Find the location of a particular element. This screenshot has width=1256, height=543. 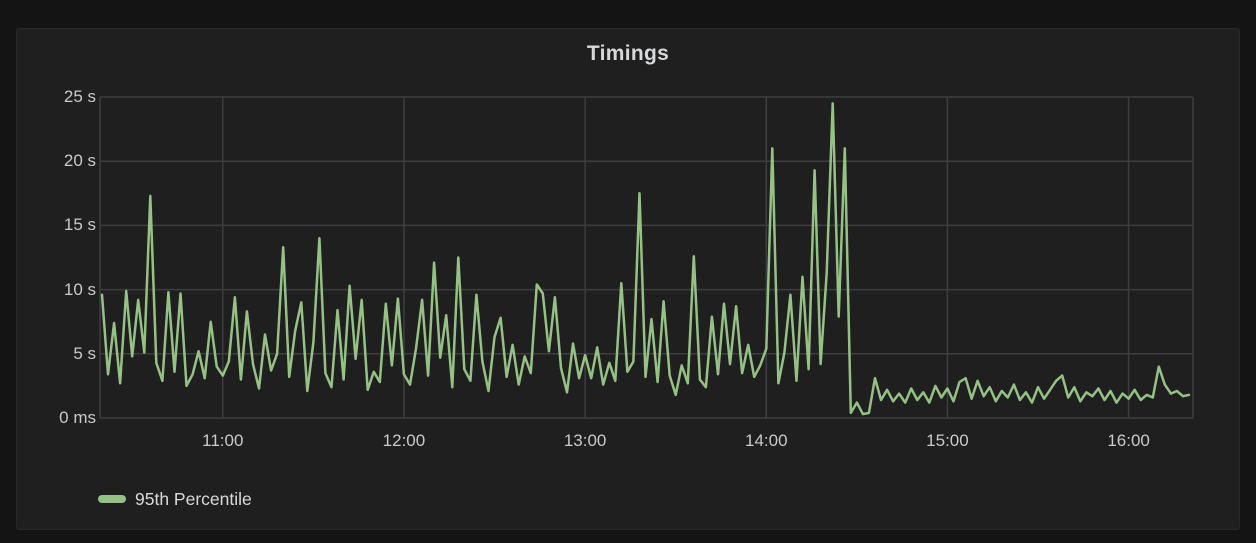

y-axis-tick-label: 20 s is located at coordinates (79, 161).